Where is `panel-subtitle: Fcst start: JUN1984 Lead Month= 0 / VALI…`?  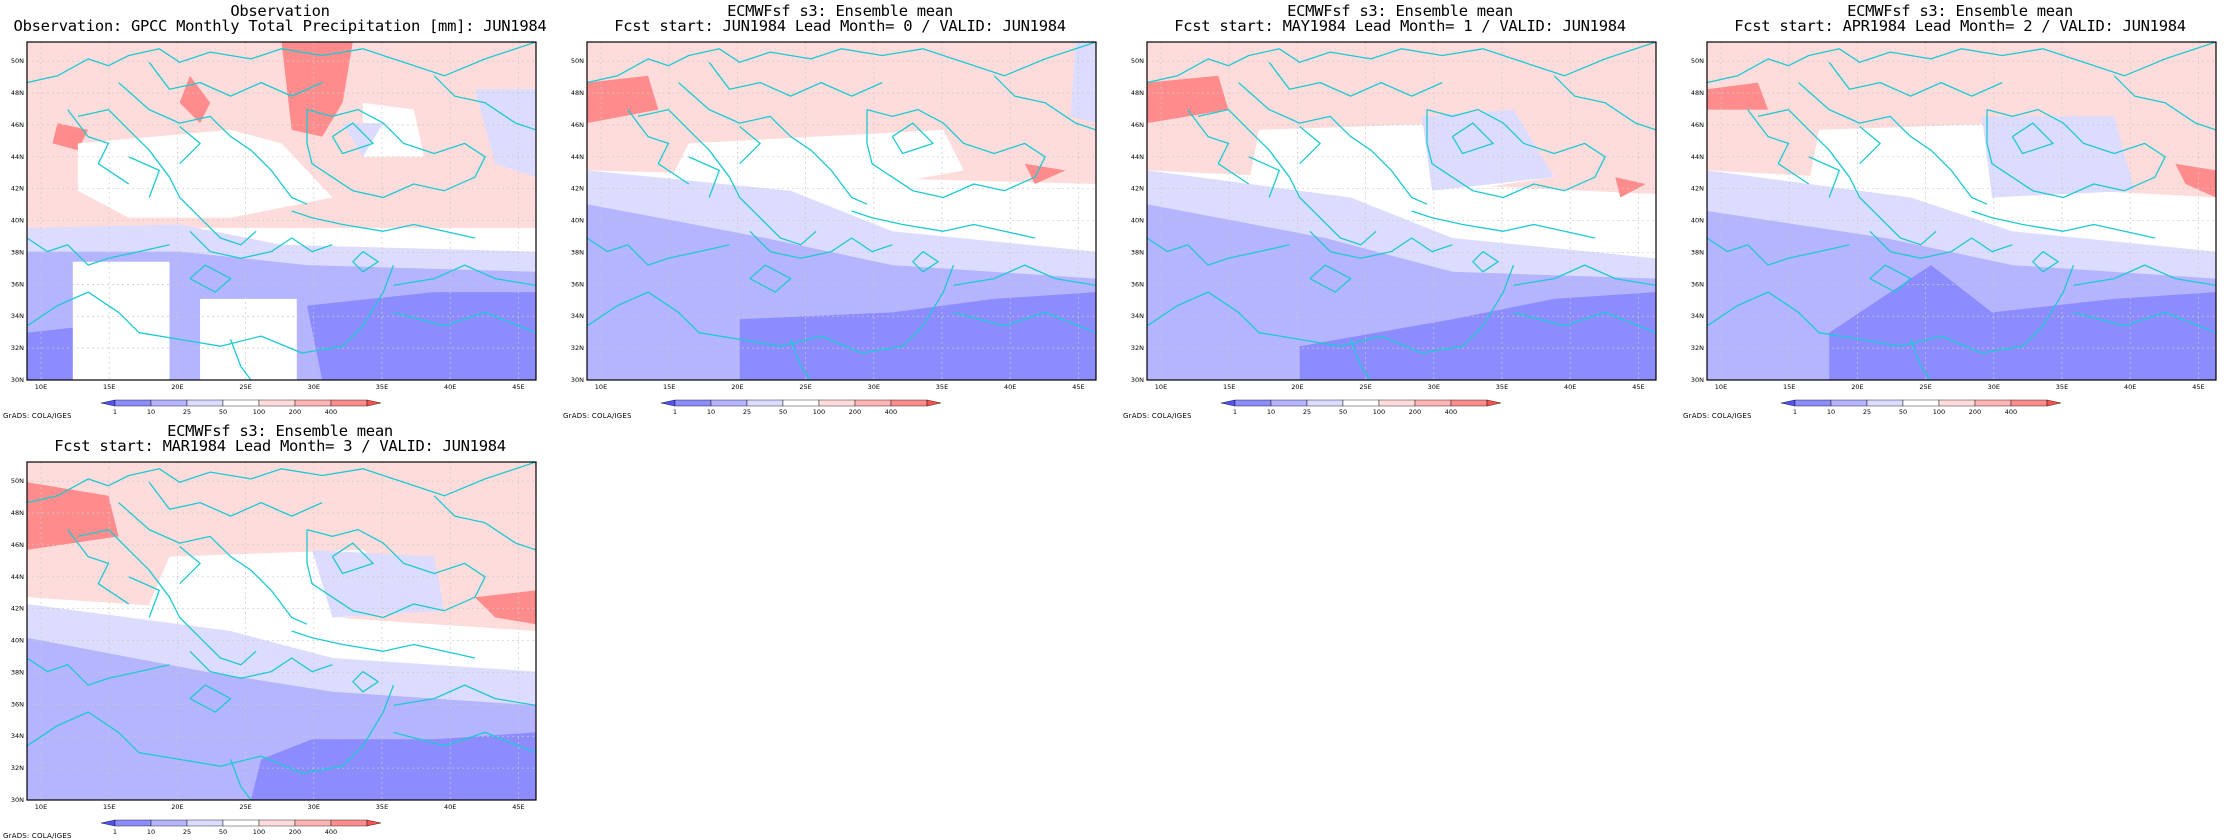
panel-subtitle: Fcst start: JUN1984 Lead Month= 0 / VALI… is located at coordinates (840, 26).